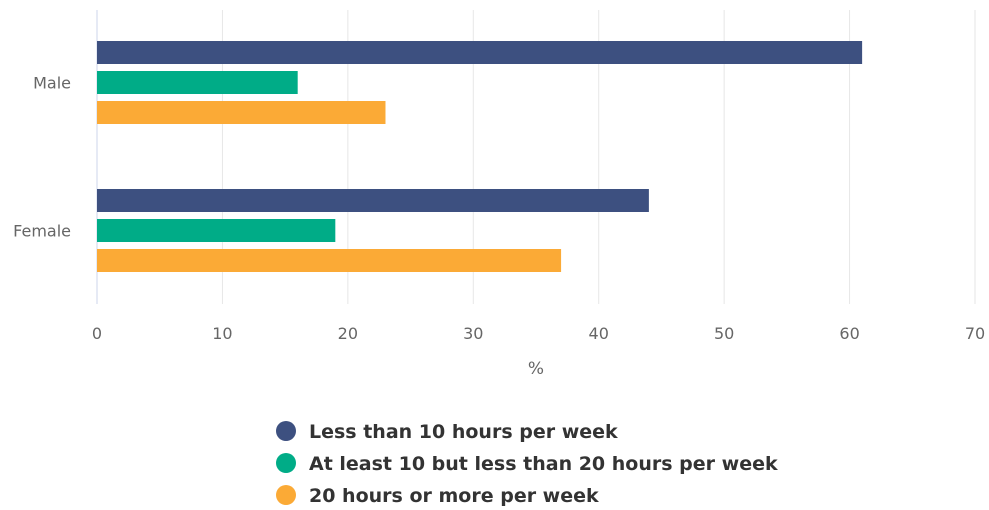  What do you see at coordinates (348, 333) in the screenshot?
I see `x-tick-label: 20` at bounding box center [348, 333].